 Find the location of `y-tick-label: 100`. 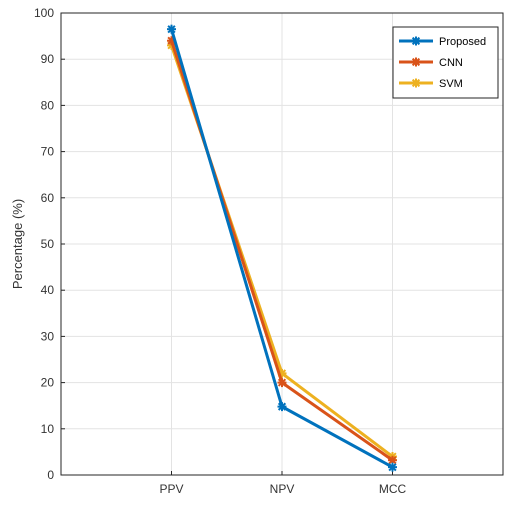

y-tick-label: 100 is located at coordinates (44, 13).